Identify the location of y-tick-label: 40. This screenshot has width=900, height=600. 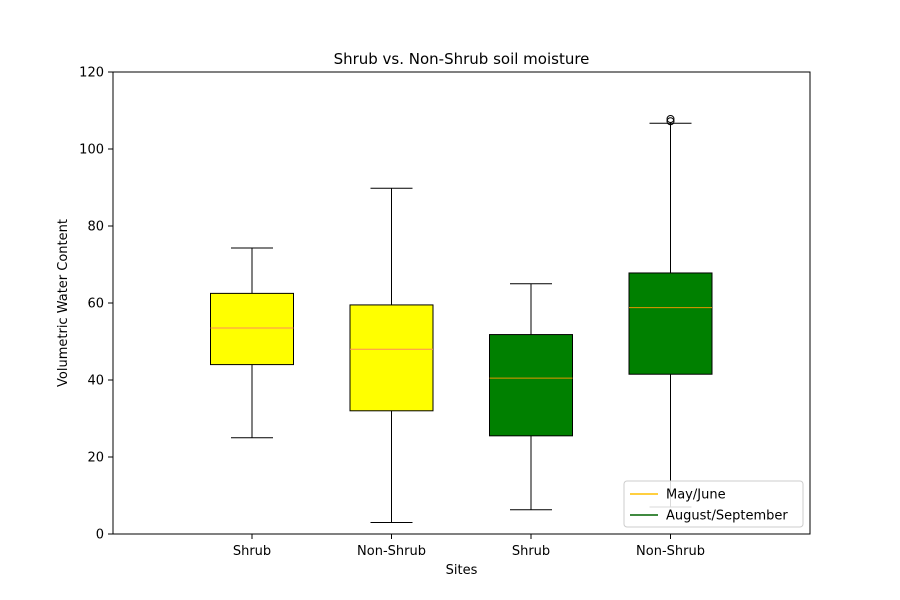
(95, 381).